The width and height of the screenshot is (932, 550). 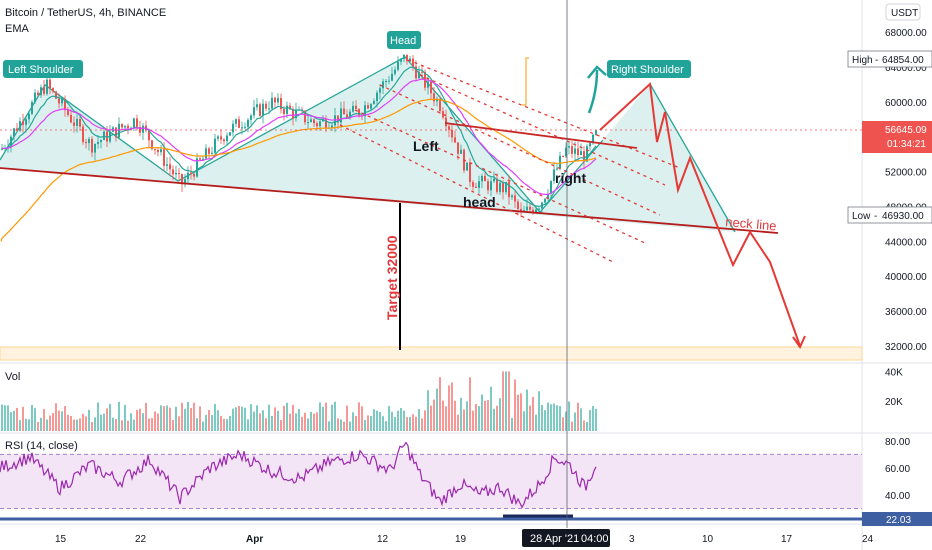 I want to click on currency-box, so click(x=903, y=12).